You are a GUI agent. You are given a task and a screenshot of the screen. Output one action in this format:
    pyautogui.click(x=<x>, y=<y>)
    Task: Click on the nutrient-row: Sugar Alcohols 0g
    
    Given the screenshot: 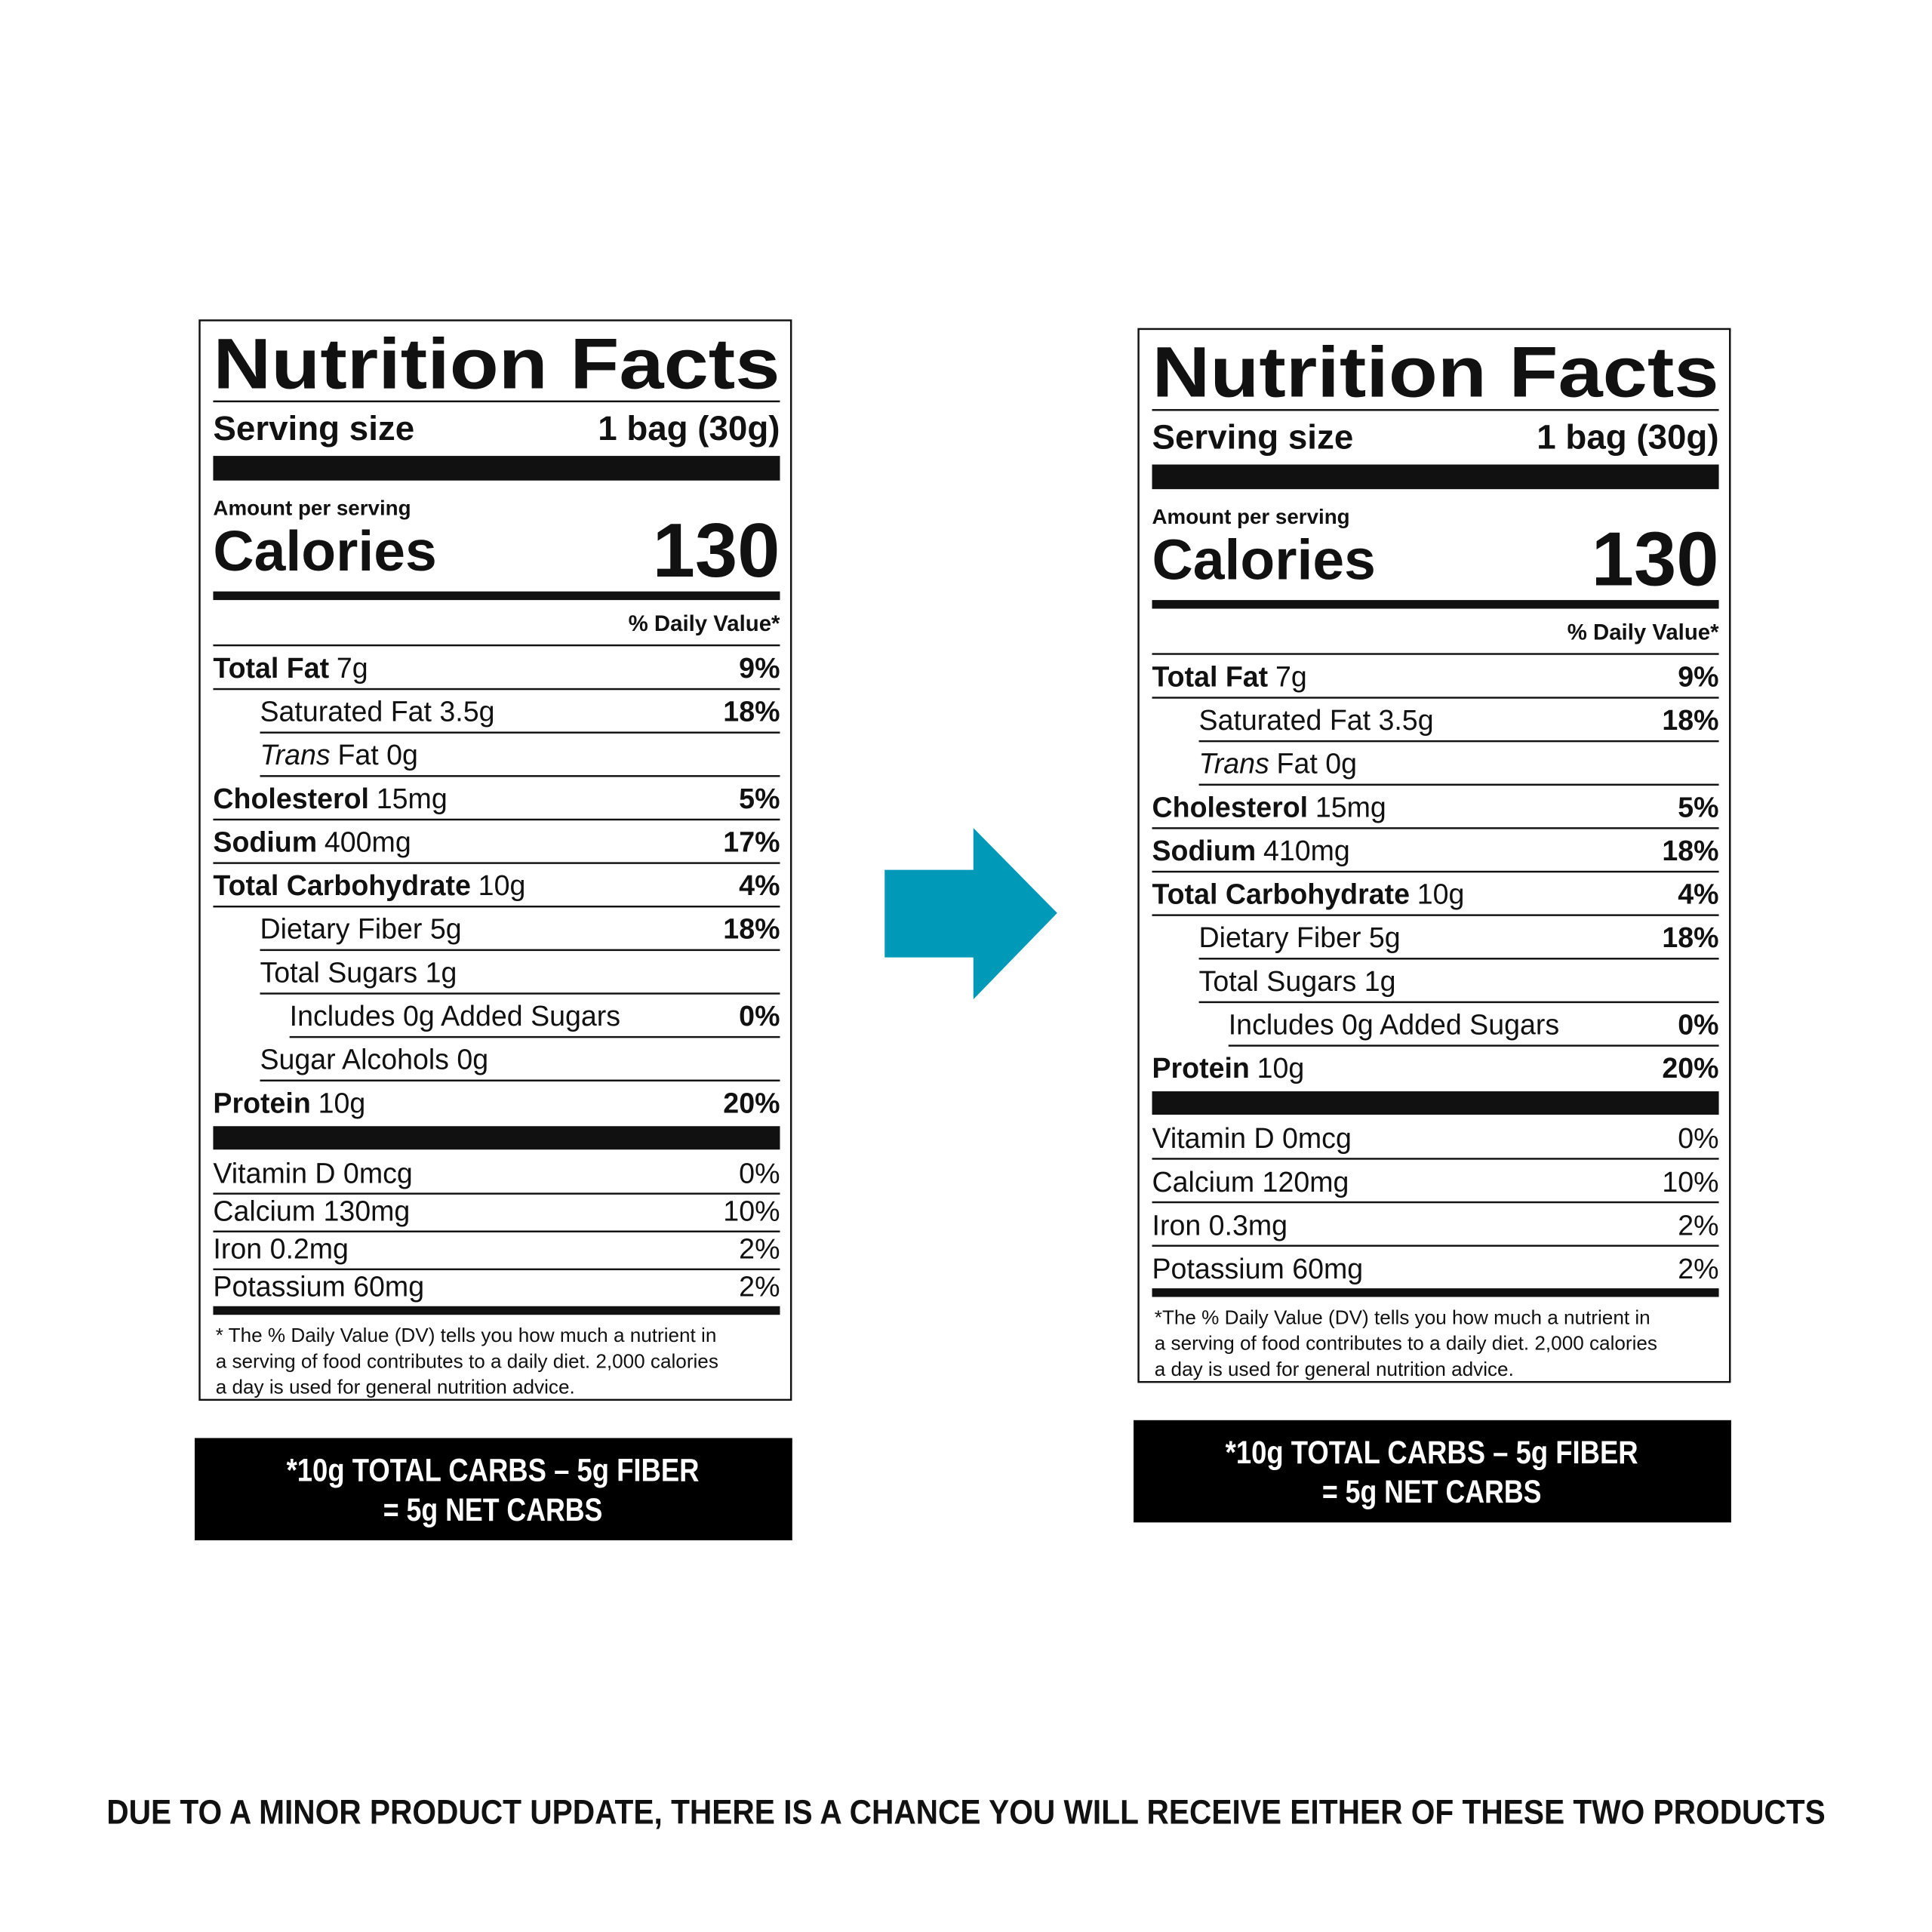 What is the action you would take?
    pyautogui.click(x=374, y=1059)
    